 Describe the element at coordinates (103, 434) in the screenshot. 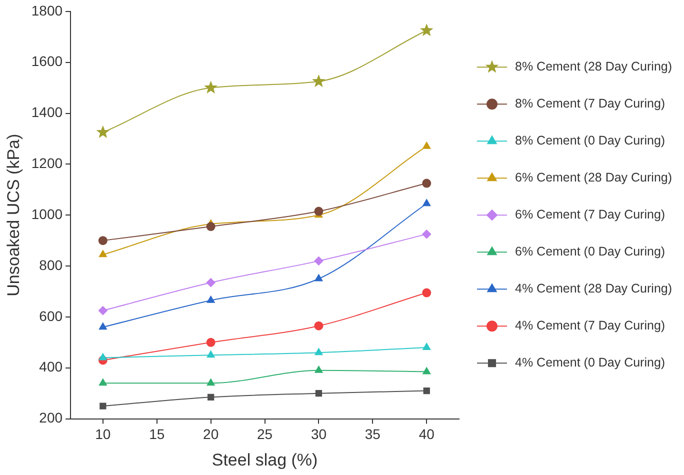

I see `x-tick-label: 10` at that location.